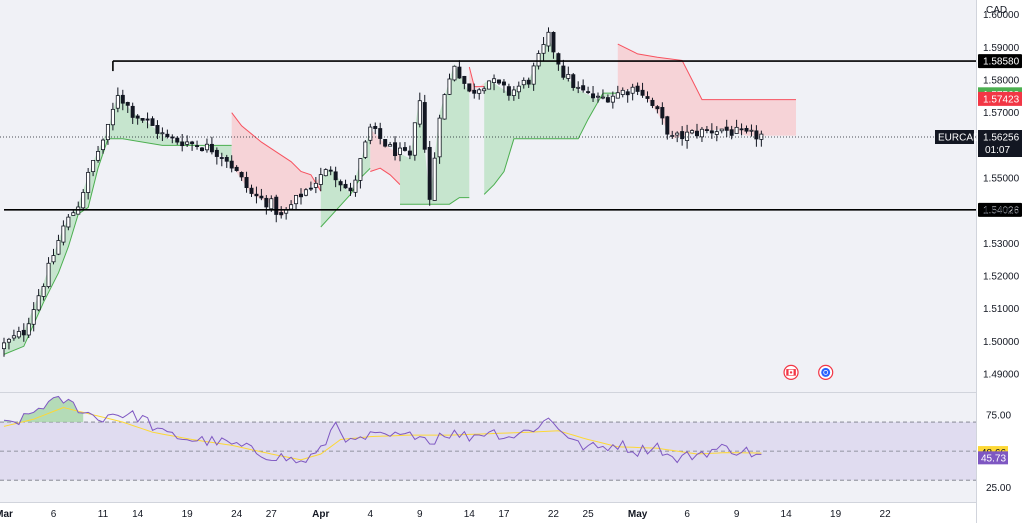  I want to click on lower-band-badge, so click(1000, 98).